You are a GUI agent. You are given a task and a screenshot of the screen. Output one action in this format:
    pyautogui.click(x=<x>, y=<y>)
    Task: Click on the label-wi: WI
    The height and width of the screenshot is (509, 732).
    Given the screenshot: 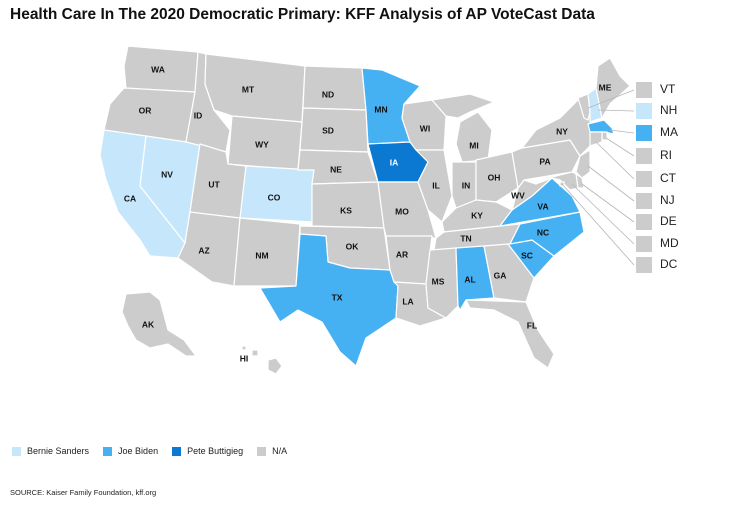 What is the action you would take?
    pyautogui.click(x=425, y=128)
    